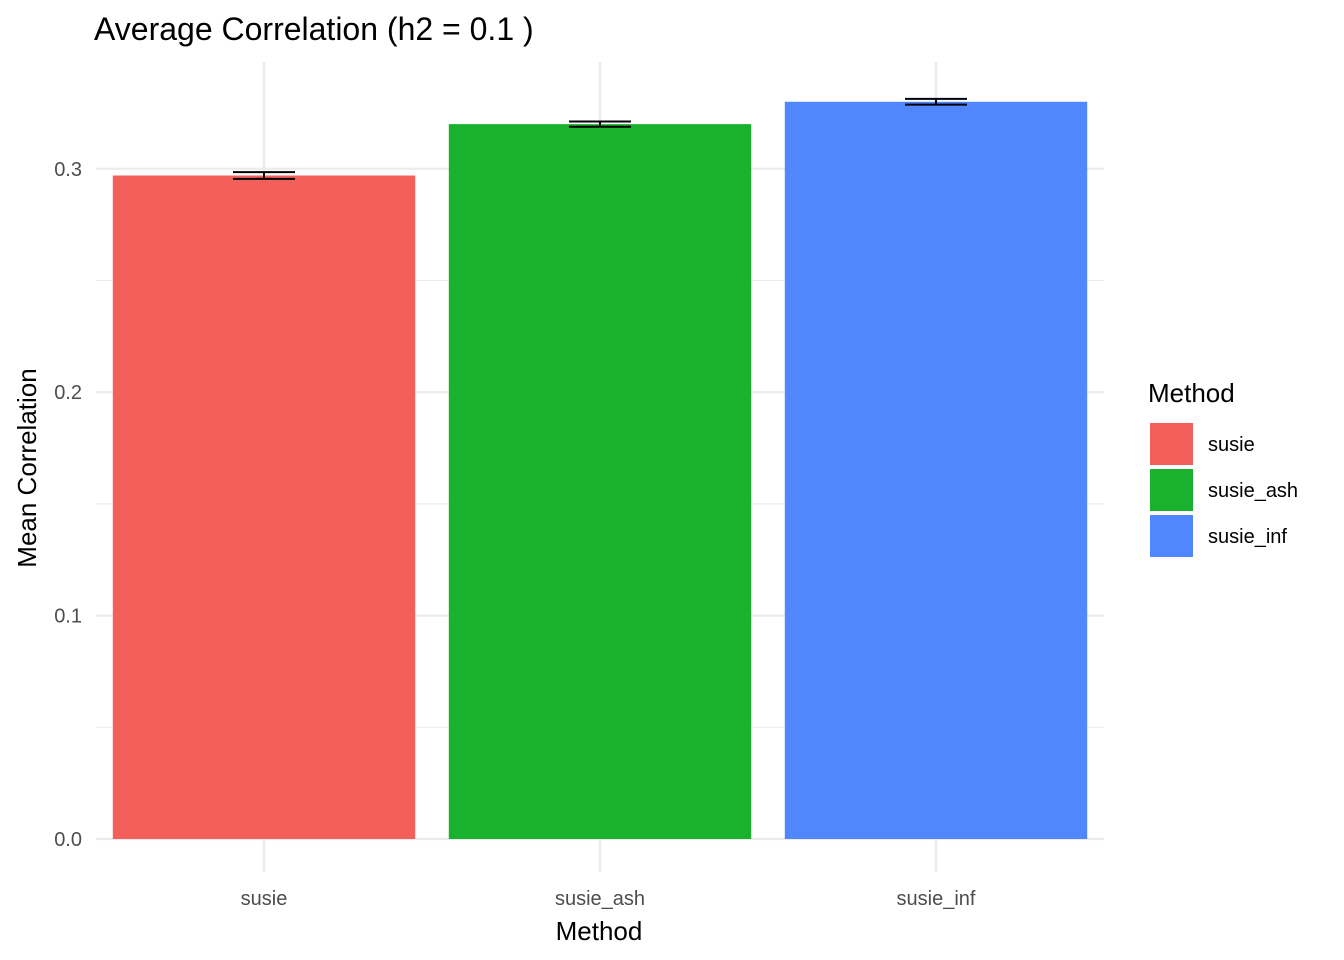 The width and height of the screenshot is (1344, 960). Describe the element at coordinates (68, 840) in the screenshot. I see `y-tick-label: 0.0` at that location.